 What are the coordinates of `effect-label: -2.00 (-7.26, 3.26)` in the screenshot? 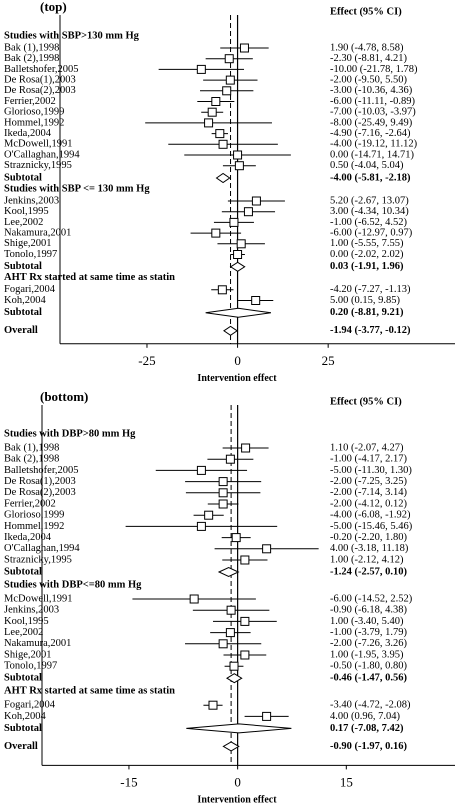 It's located at (368, 643).